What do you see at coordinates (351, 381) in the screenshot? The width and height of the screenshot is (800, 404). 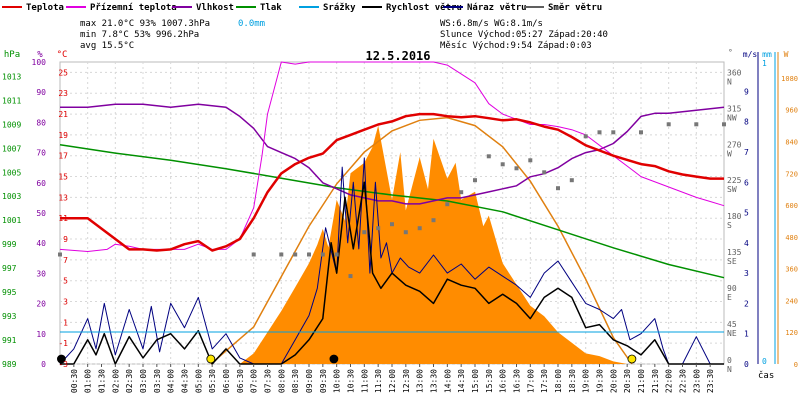 I see `x-tick-label: 10:30` at bounding box center [351, 381].